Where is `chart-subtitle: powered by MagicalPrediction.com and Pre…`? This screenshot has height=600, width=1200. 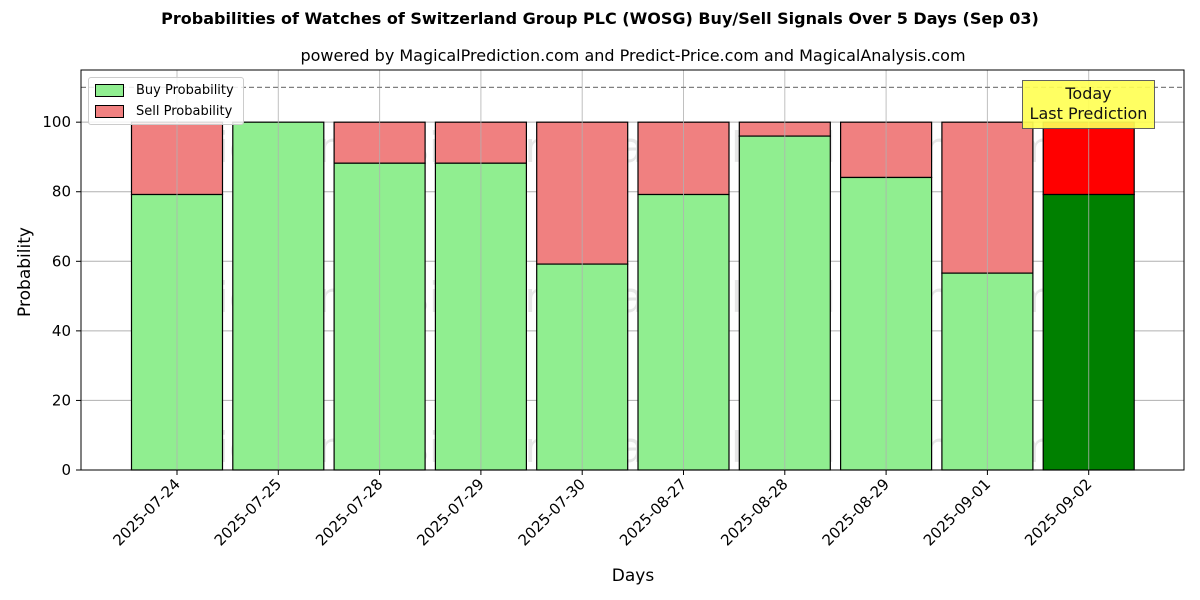
chart-subtitle: powered by MagicalPrediction.com and Pre… is located at coordinates (633, 55).